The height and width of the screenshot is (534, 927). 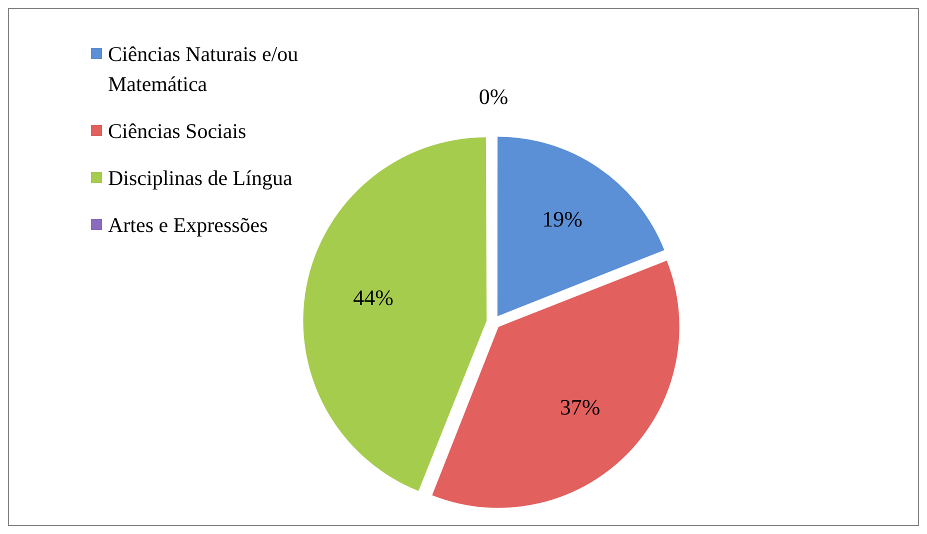 I want to click on legend-label: Artes e Expressões, so click(x=188, y=225).